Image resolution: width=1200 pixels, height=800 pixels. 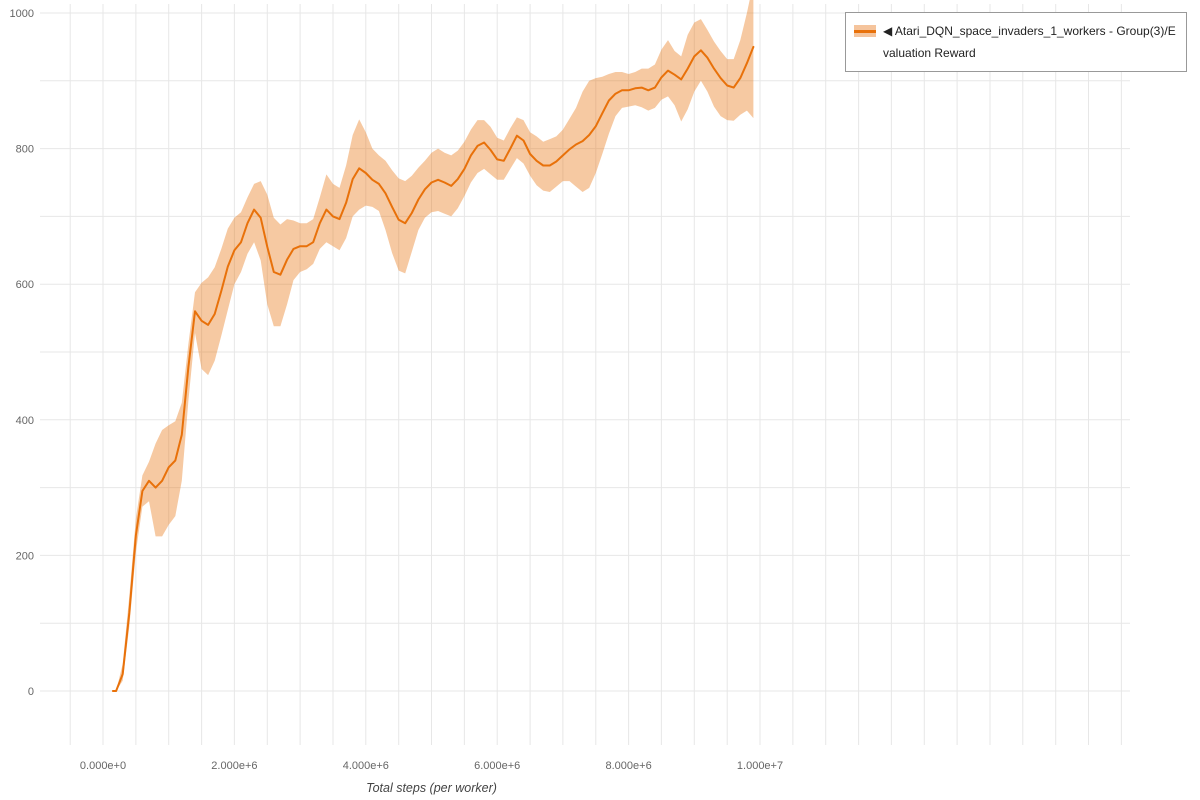 I want to click on x-tick-label: 2.000e+6, so click(x=234, y=766).